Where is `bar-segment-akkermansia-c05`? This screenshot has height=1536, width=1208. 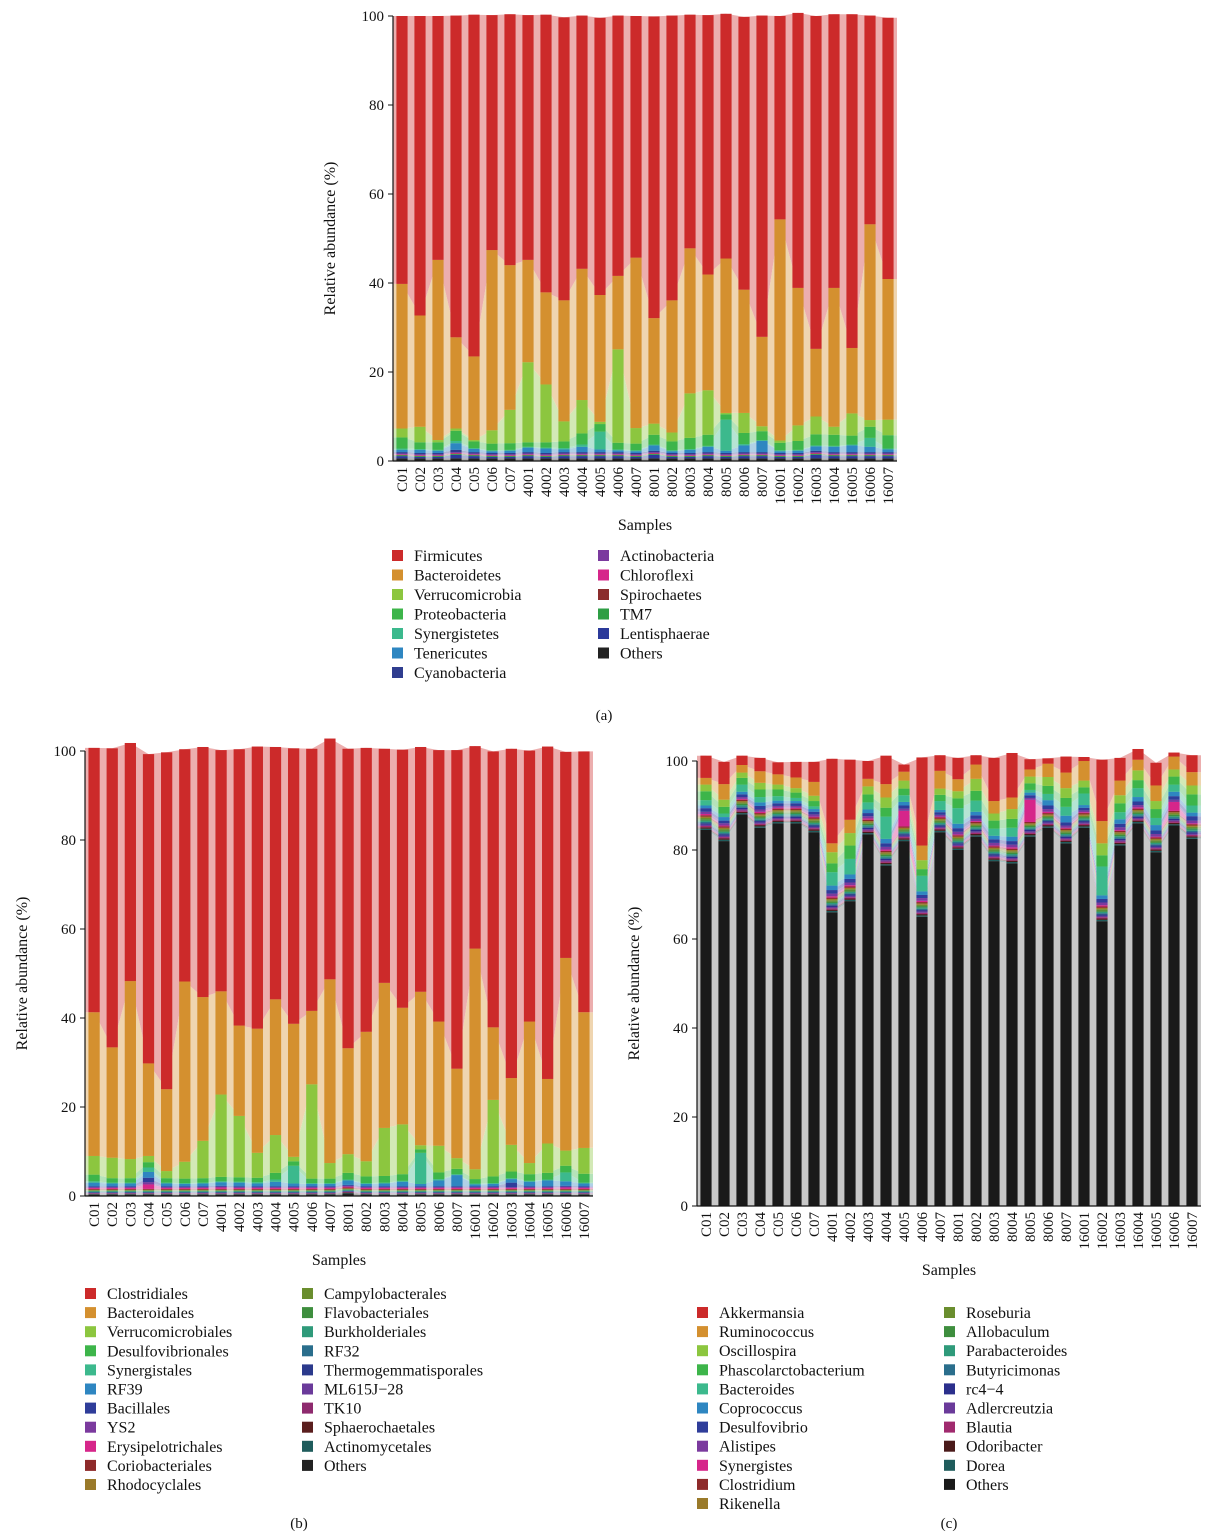
bar-segment-akkermansia-c05 is located at coordinates (778, 768).